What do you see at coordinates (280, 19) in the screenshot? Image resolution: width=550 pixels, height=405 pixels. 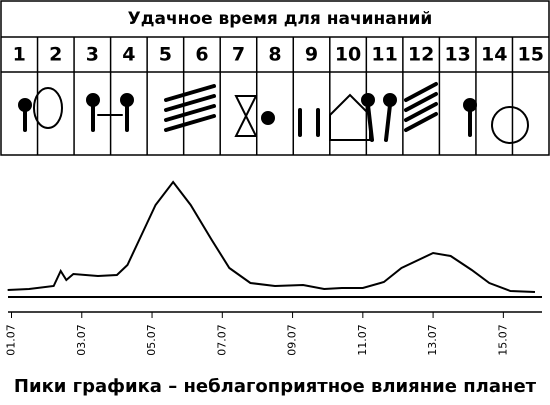 I see `table-title: Удачное время для начинаний` at bounding box center [280, 19].